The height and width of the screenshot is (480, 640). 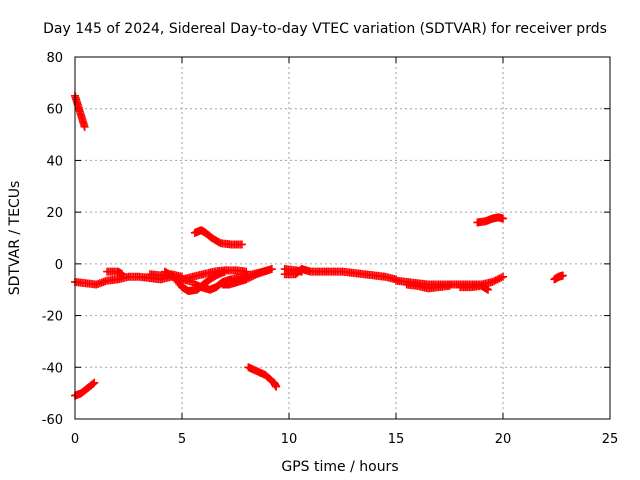 I want to click on x-tick-label: 5, so click(x=182, y=439).